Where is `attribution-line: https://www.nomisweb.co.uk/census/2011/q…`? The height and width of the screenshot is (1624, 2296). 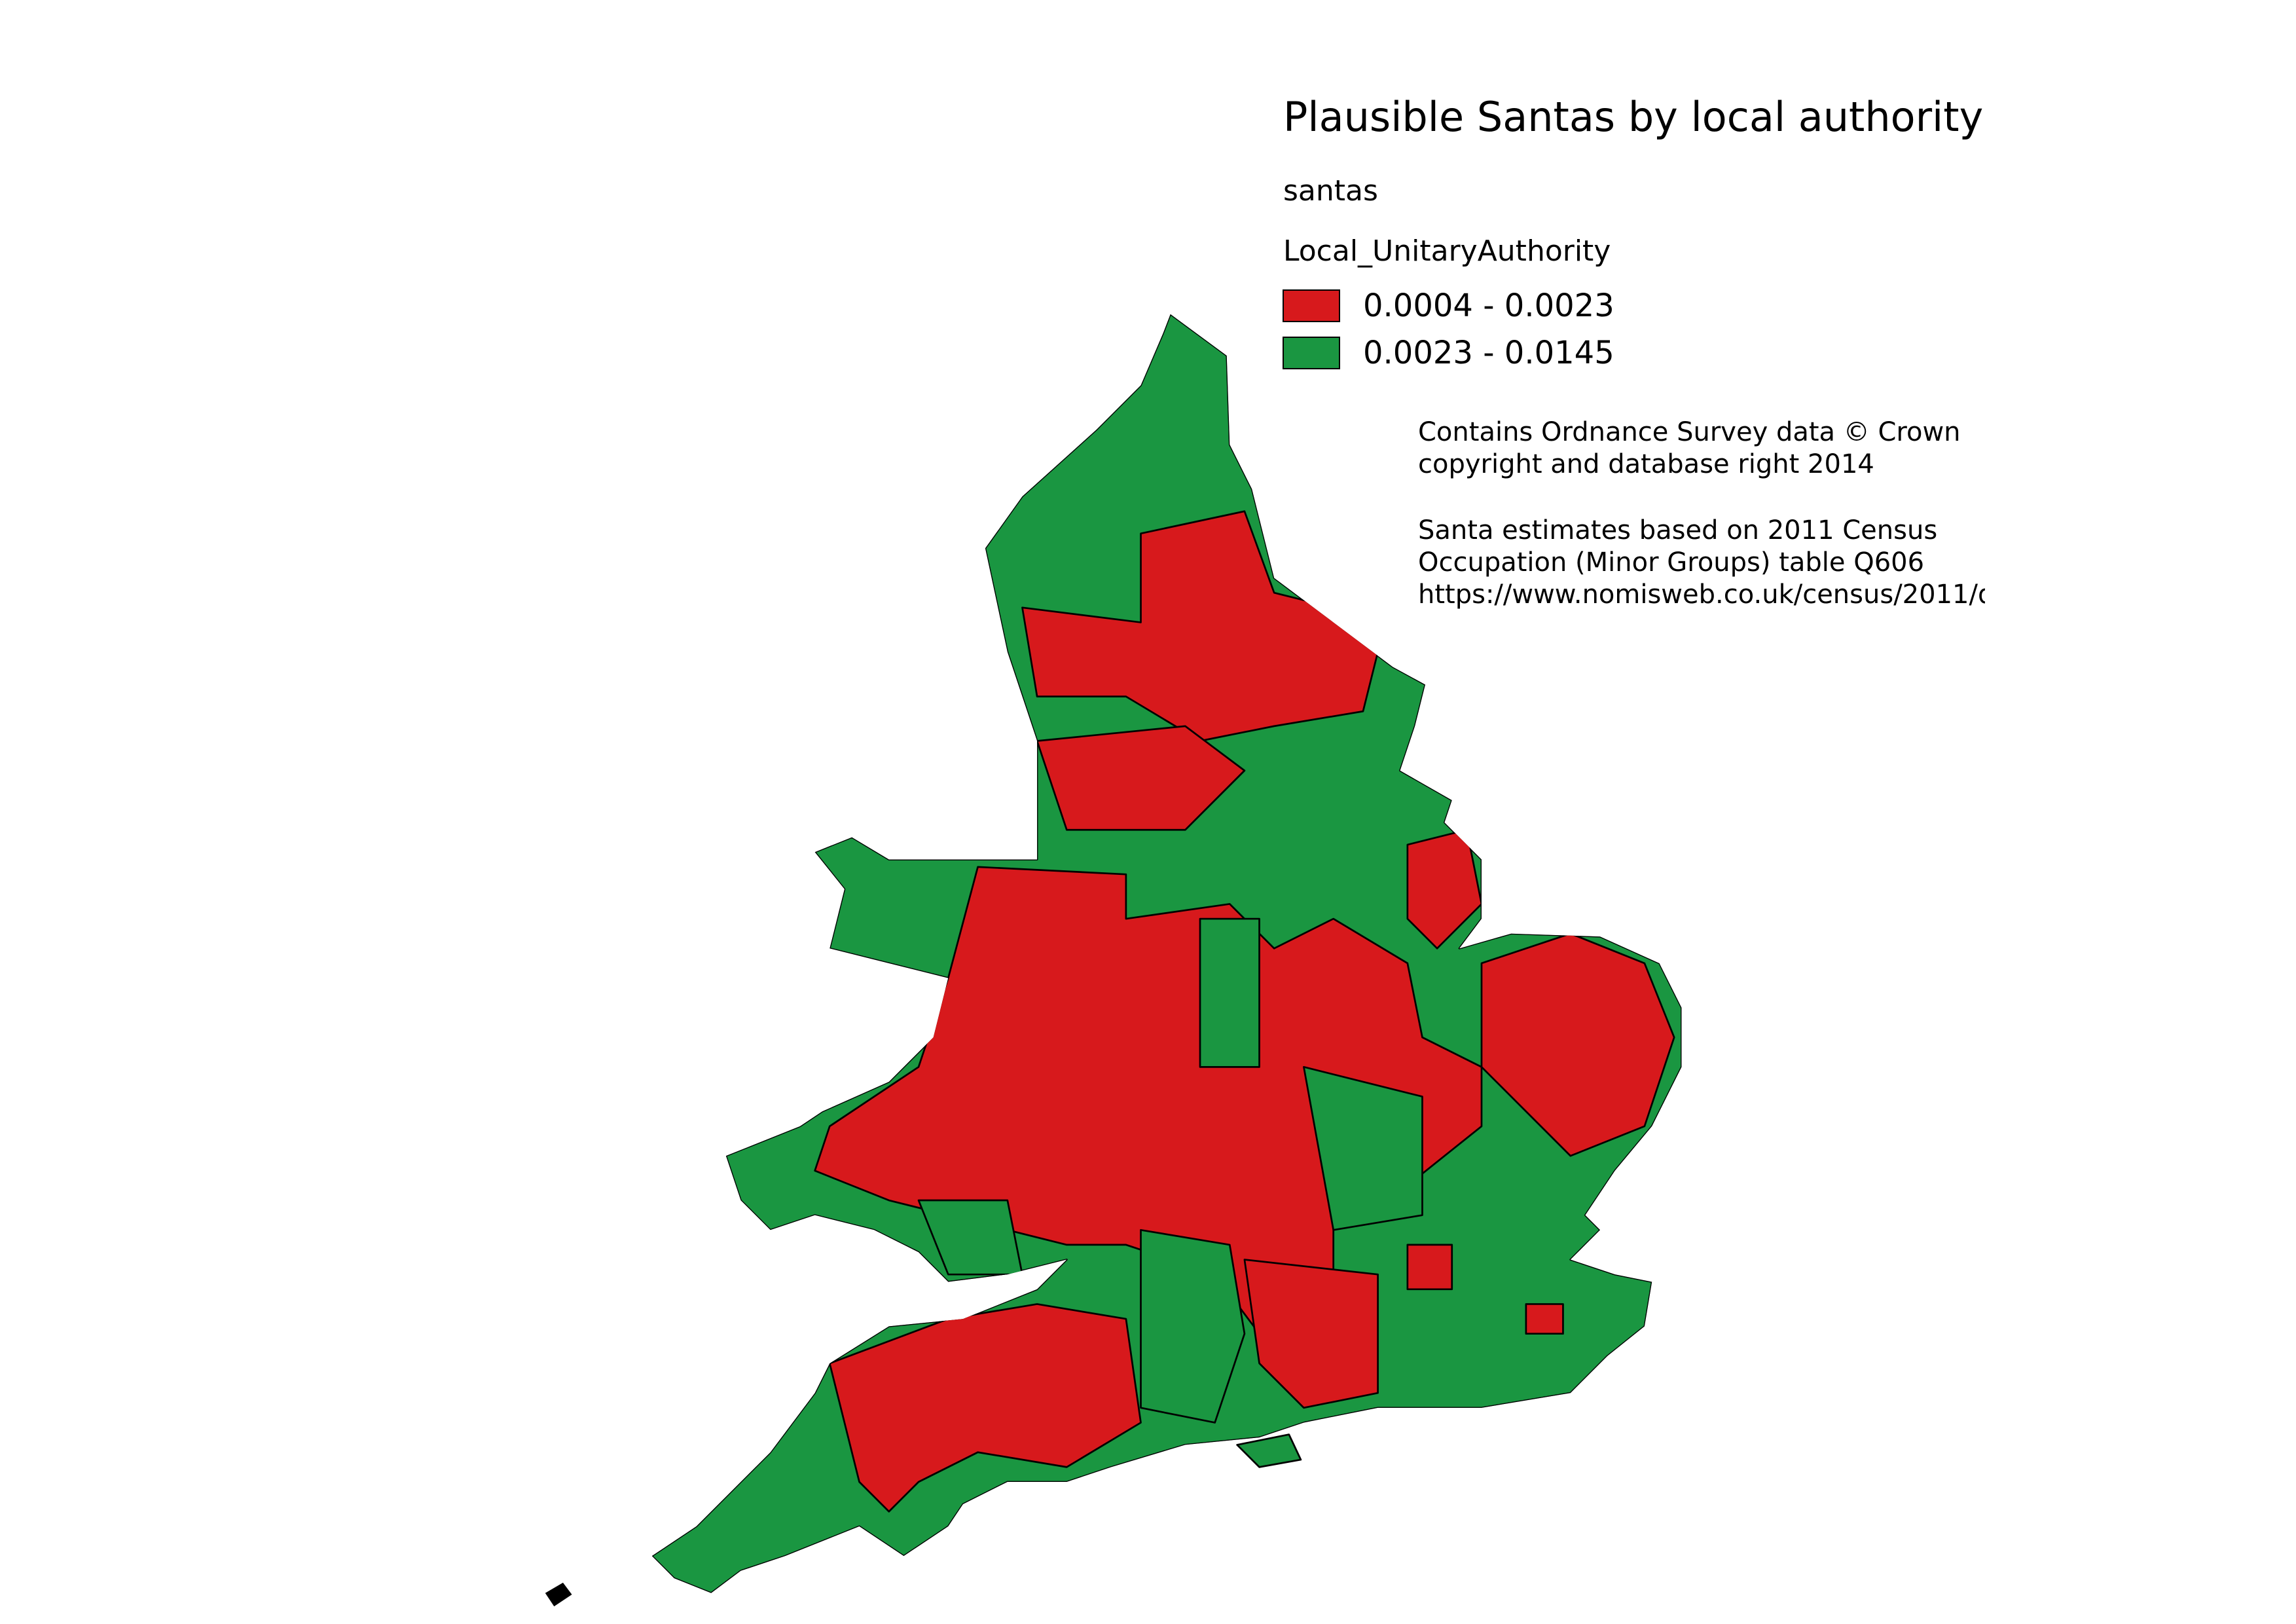
attribution-line: https://www.nomisweb.co.uk/census/2011/q… is located at coordinates (1721, 595).